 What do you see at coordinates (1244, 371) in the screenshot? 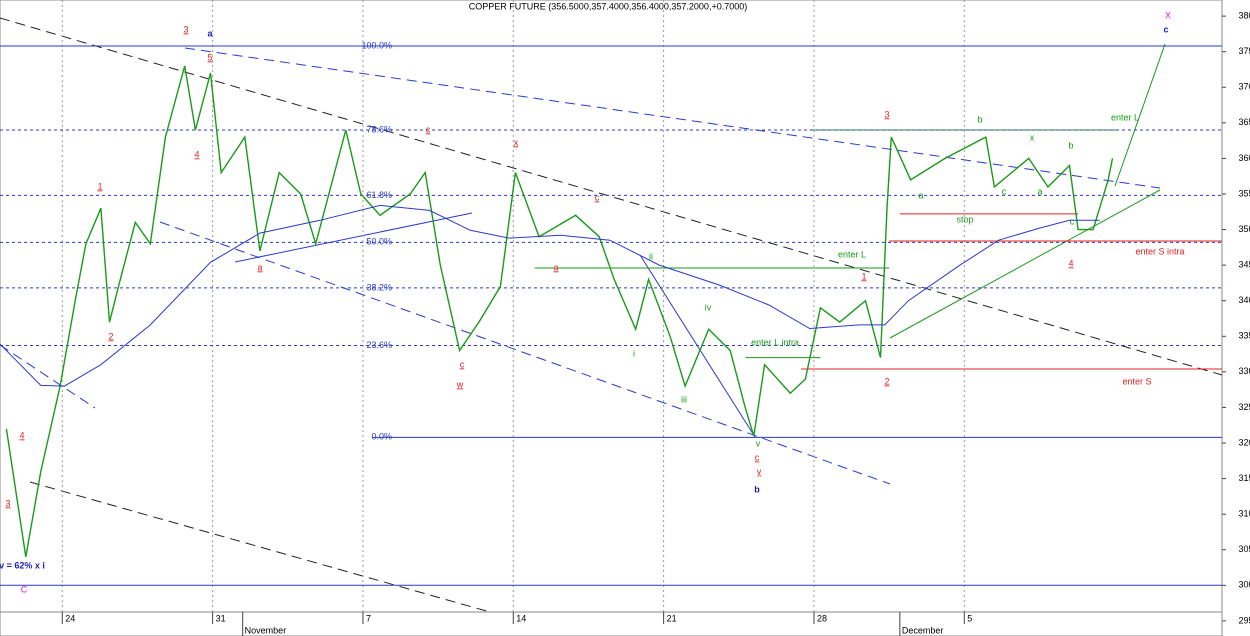
I see `y-tick-label: 330` at bounding box center [1244, 371].